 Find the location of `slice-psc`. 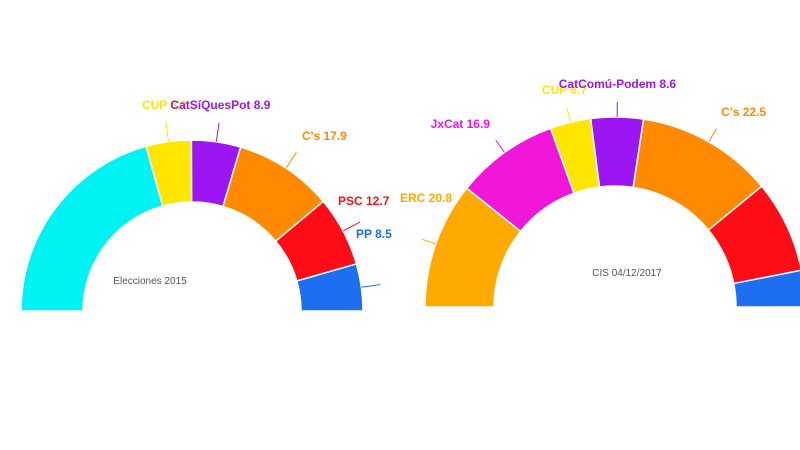

slice-psc is located at coordinates (753, 235).